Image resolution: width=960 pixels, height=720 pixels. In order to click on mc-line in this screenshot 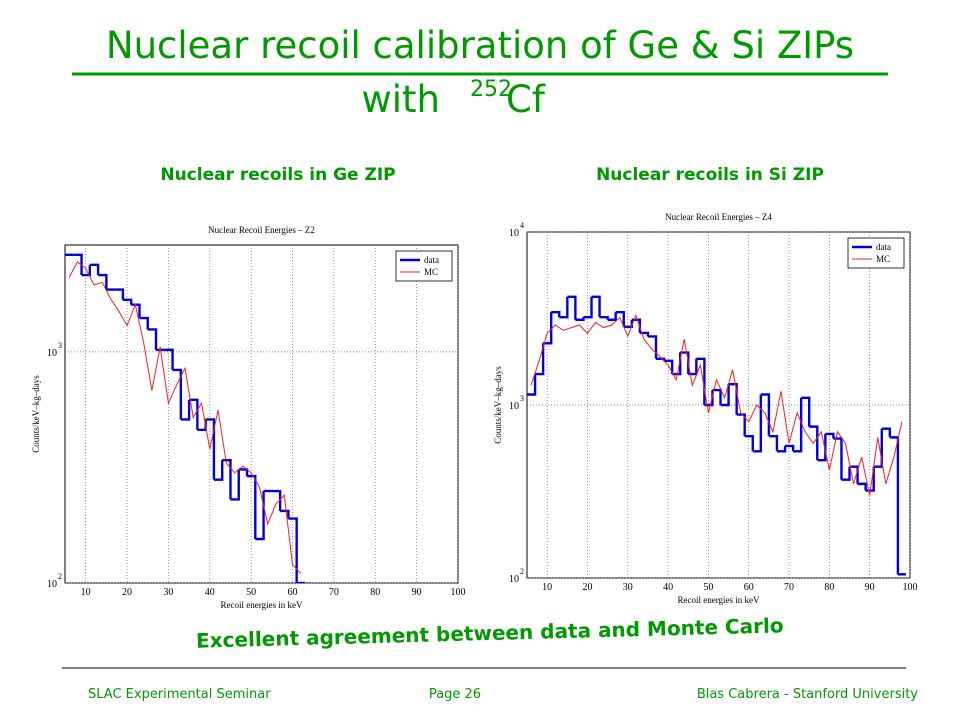, I will do `click(716, 404)`.